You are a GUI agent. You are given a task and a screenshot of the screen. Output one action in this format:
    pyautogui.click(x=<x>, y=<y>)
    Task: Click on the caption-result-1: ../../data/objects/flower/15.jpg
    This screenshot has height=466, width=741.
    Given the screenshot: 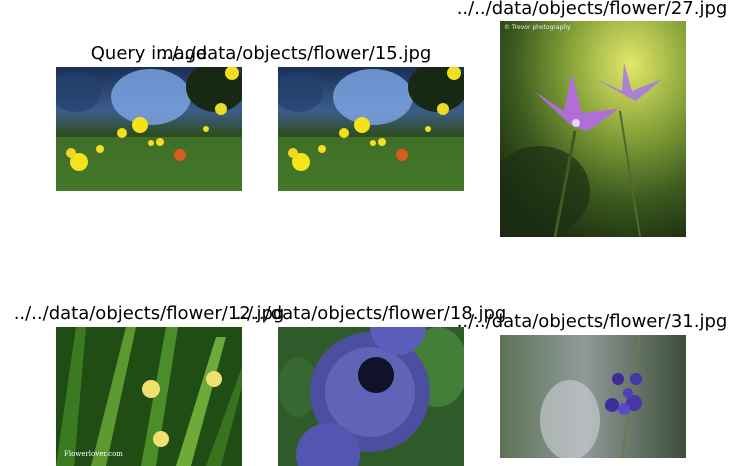 What is the action you would take?
    pyautogui.click(x=296, y=53)
    